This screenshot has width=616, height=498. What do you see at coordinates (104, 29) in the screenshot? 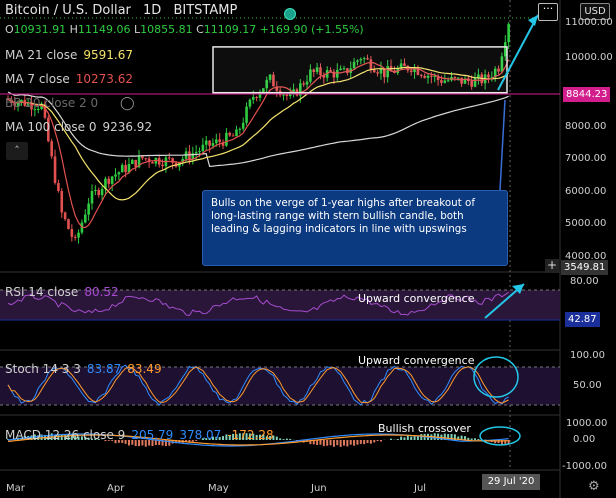
I see `high-value: 11149.06` at bounding box center [104, 29].